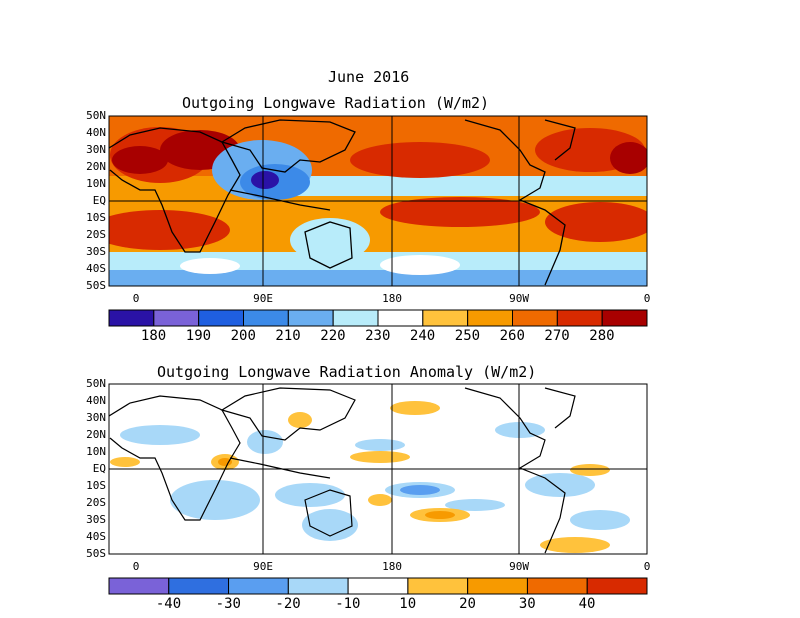 The image size is (800, 618). Describe the element at coordinates (243, 336) in the screenshot. I see `colorbar-tick-label: 200` at that location.